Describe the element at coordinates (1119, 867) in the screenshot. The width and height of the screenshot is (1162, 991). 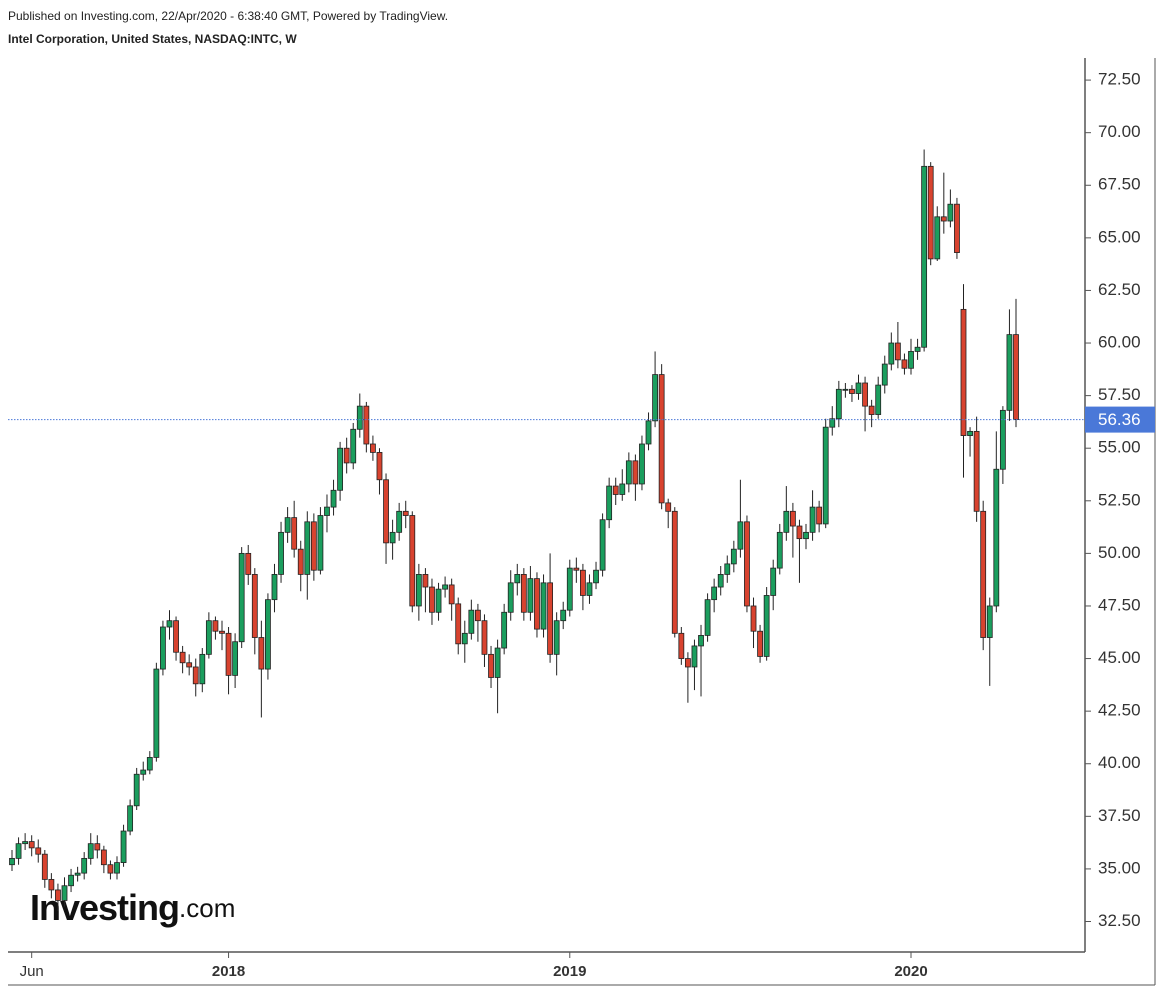
I see `y-tick-label: 35.00` at that location.